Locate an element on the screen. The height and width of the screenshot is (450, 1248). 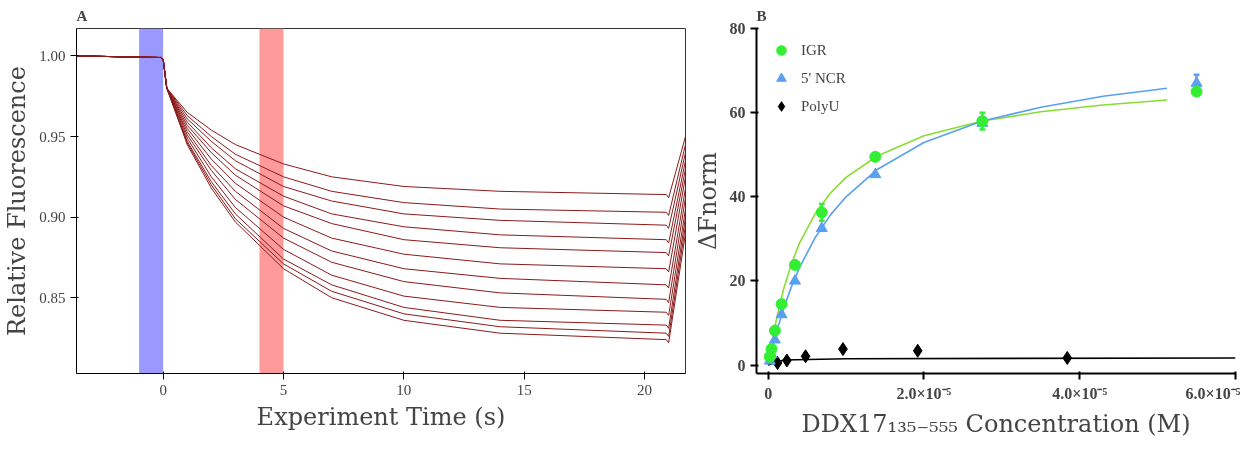
y-tick-label: 0 is located at coordinates (741, 365).